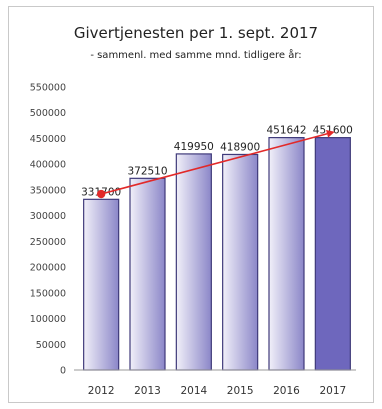 This screenshot has height=409, width=382. What do you see at coordinates (48, 293) in the screenshot?
I see `y-tick-label: 150000` at bounding box center [48, 293].